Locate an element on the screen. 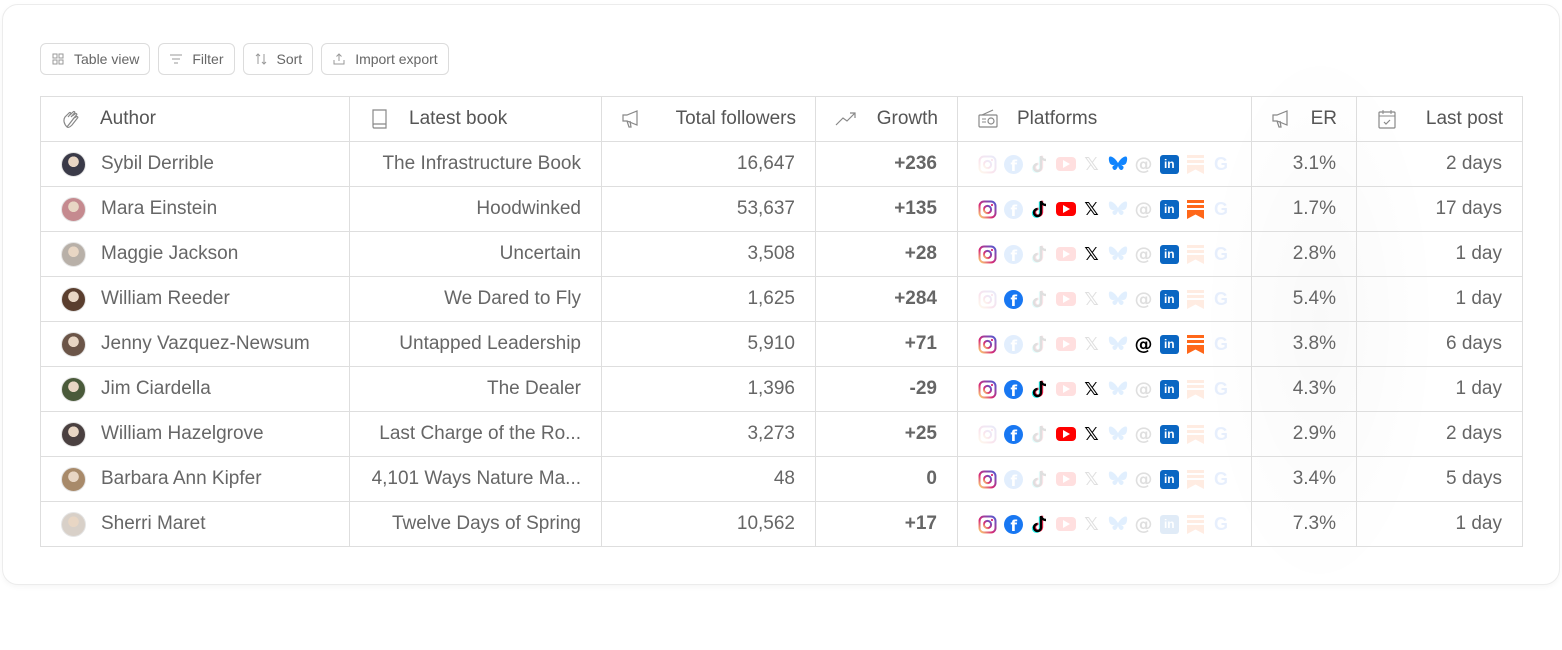 Image resolution: width=1562 pixels, height=650 pixels. column-header-author: Author is located at coordinates (195, 119).